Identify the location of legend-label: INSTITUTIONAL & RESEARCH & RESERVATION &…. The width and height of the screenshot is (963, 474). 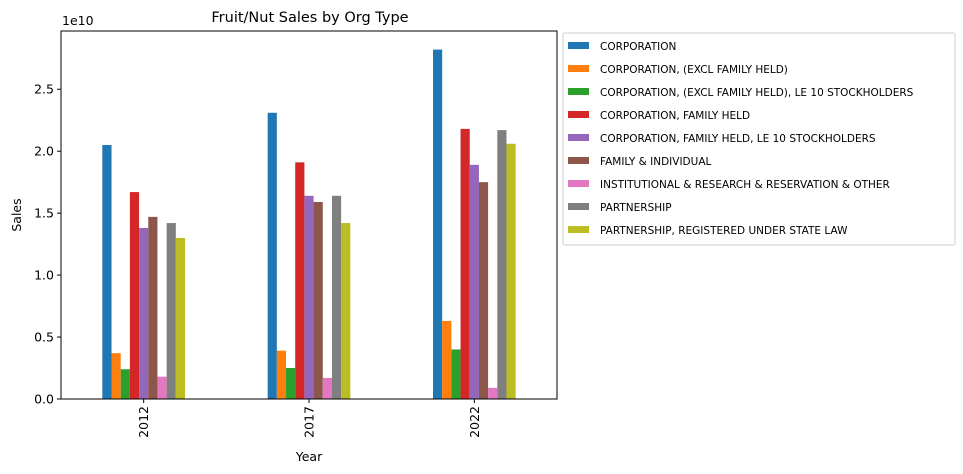
(745, 185).